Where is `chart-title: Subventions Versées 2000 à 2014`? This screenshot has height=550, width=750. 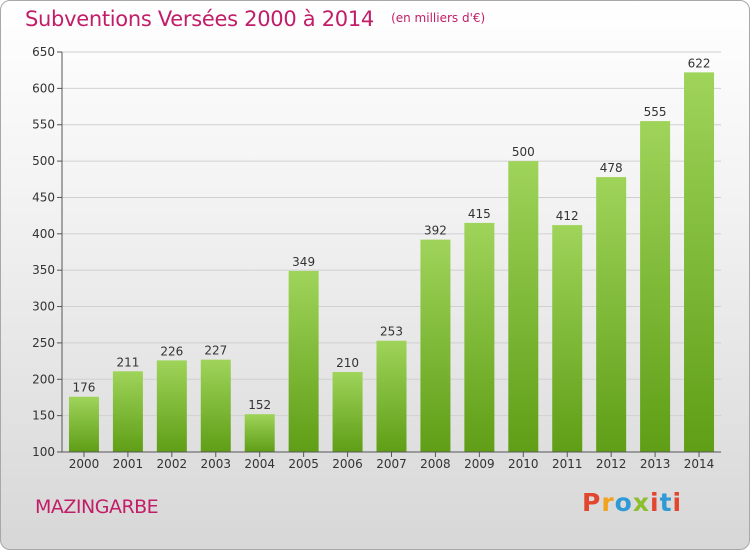 chart-title: Subventions Versées 2000 à 2014 is located at coordinates (199, 19).